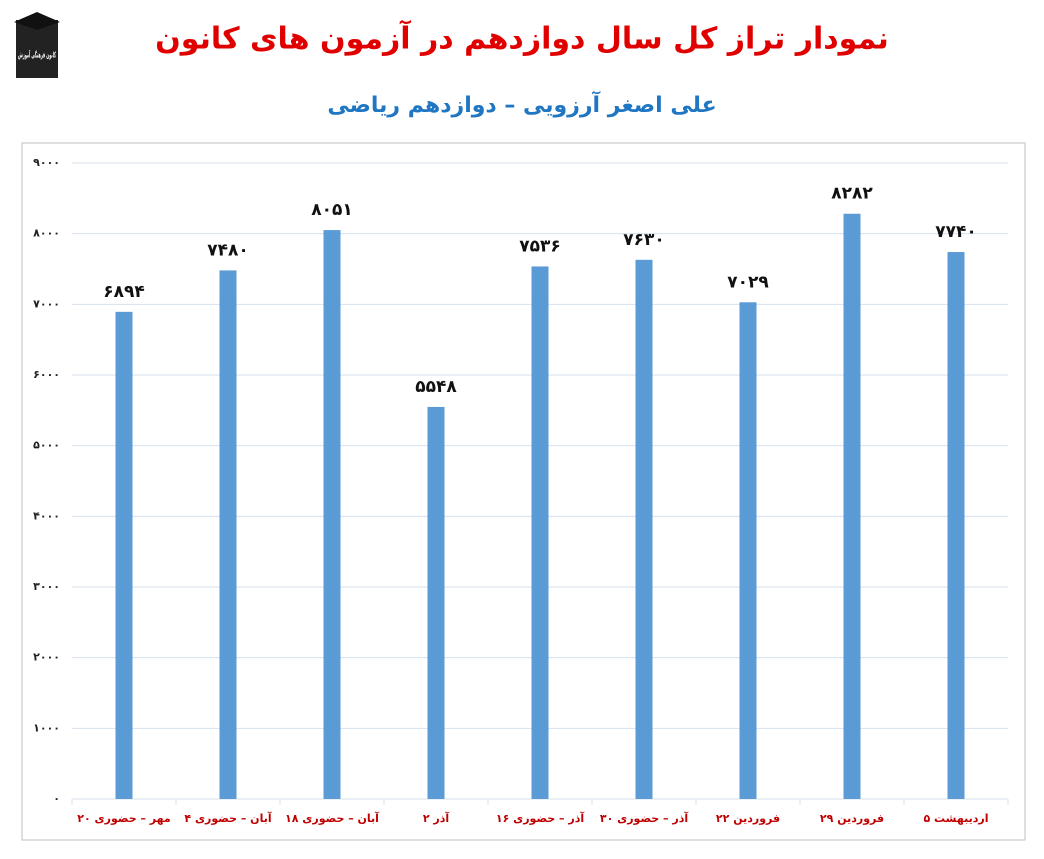 The height and width of the screenshot is (859, 1044). Describe the element at coordinates (46, 374) in the screenshot. I see `y-tick-label: ۶۰۰۰` at that location.